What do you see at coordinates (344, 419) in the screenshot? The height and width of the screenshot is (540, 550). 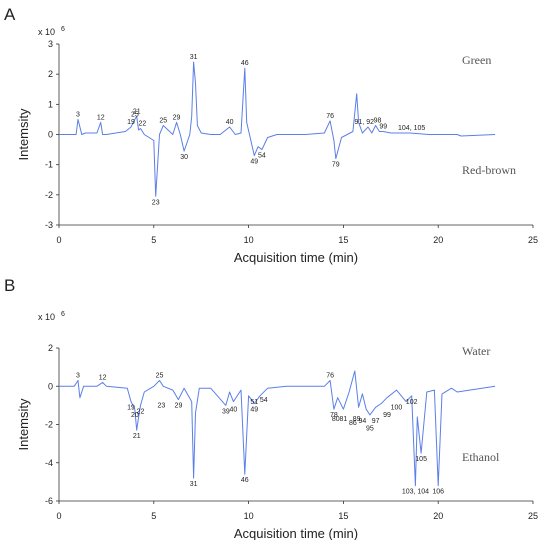 I see `peak-label: 81` at bounding box center [344, 419].